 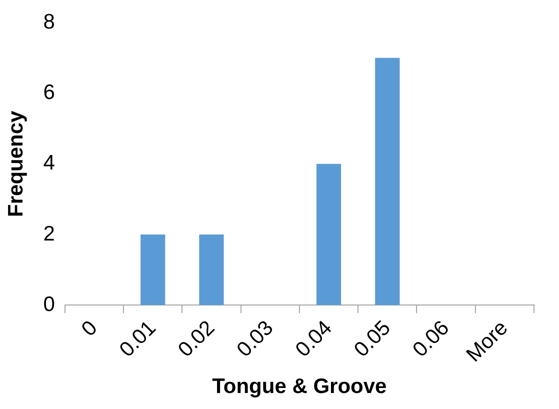 I want to click on y-tick-label: 6, so click(x=49, y=92).